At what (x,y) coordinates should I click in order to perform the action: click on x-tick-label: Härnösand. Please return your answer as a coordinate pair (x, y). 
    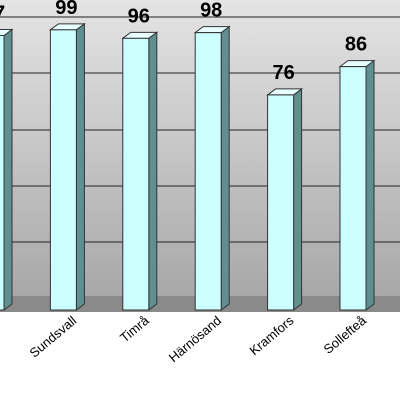
    Looking at the image, I should click on (195, 339).